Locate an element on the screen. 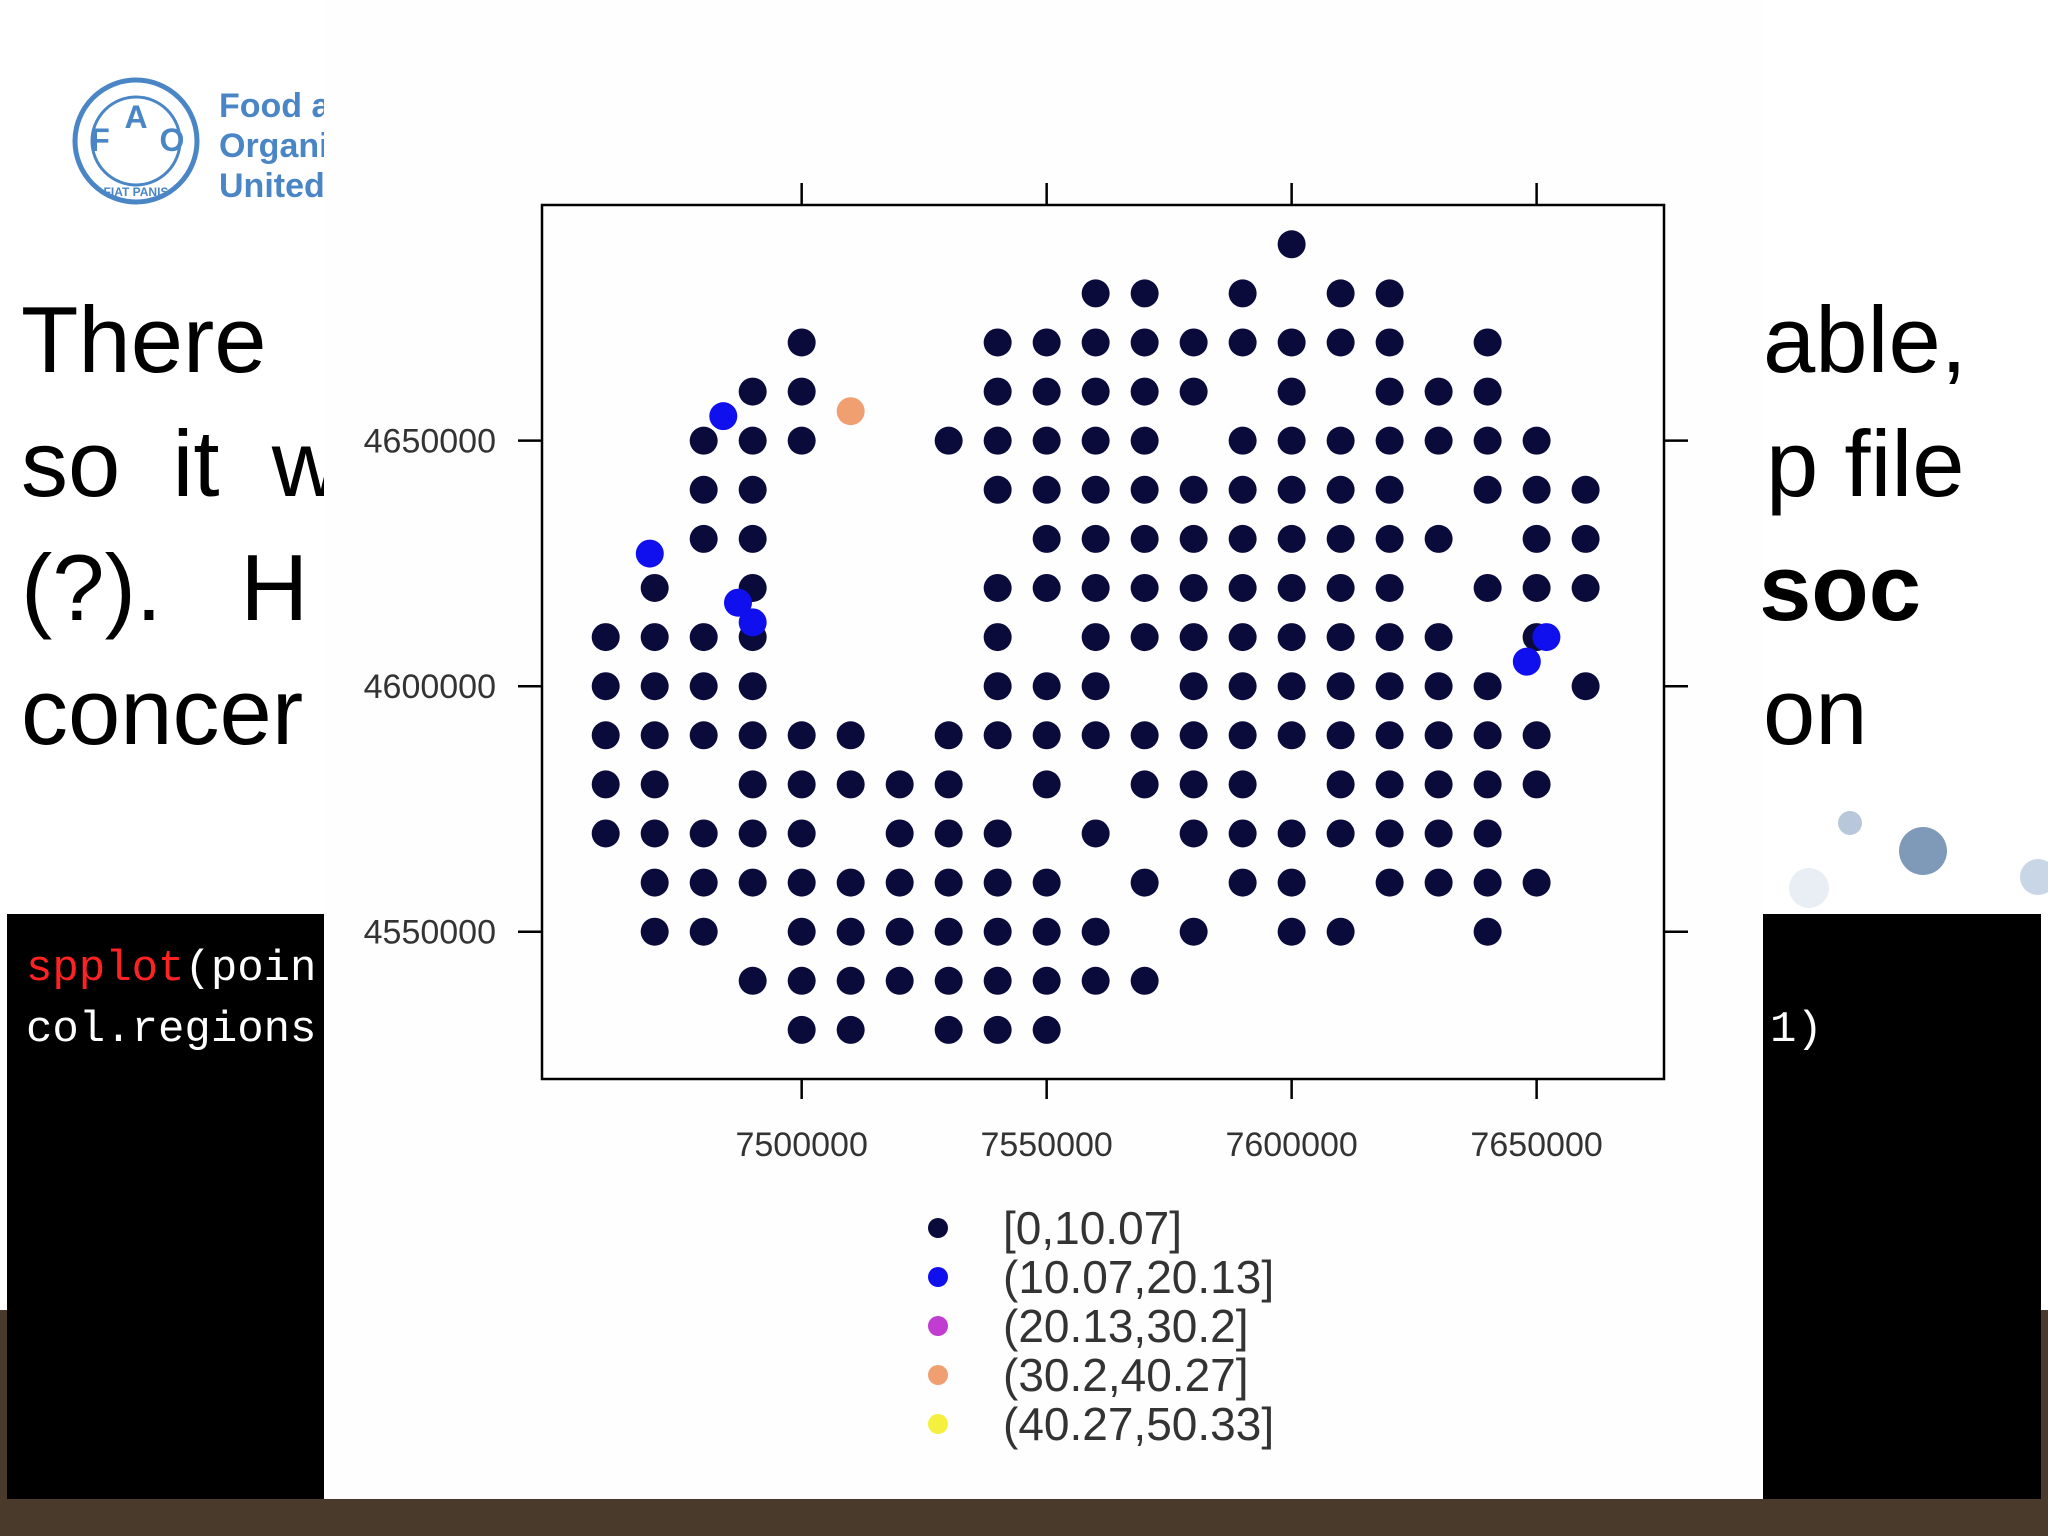 This screenshot has height=1536, width=2048. logo-inner-ring is located at coordinates (136, 141).